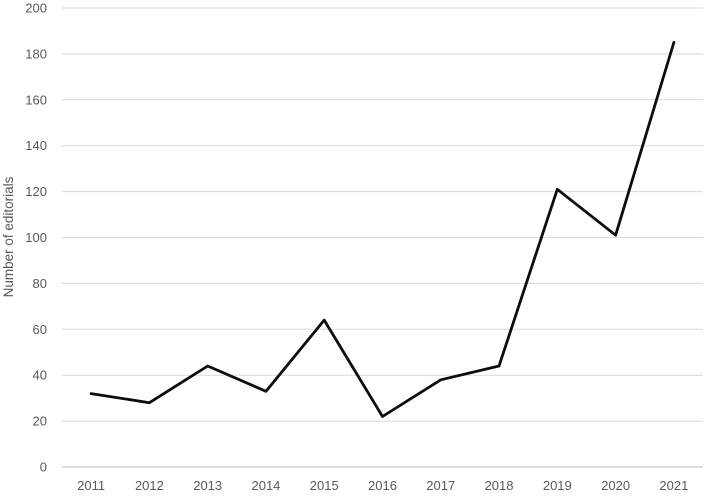 Image resolution: width=706 pixels, height=498 pixels. Describe the element at coordinates (40, 329) in the screenshot. I see `y-tick-label: 60` at that location.